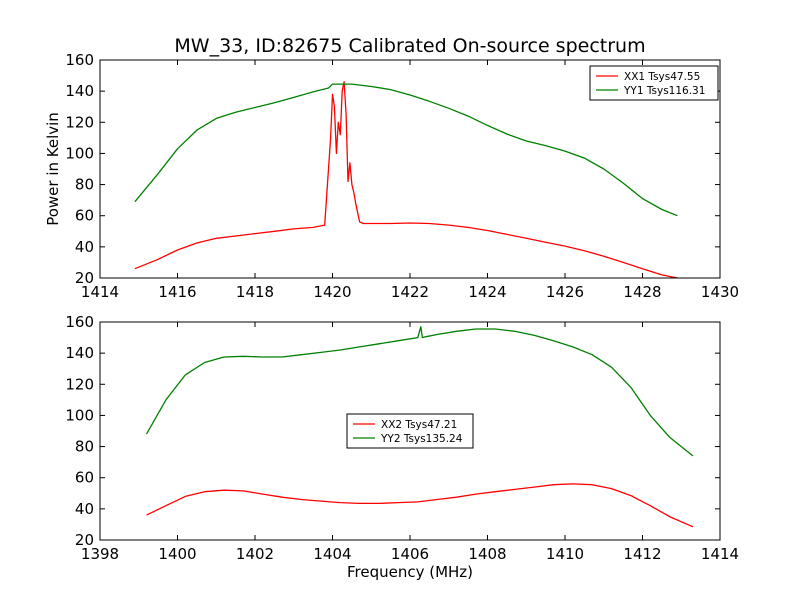 The width and height of the screenshot is (800, 604). What do you see at coordinates (84, 447) in the screenshot?
I see `chart-2-y-tick-label: 80` at bounding box center [84, 447].